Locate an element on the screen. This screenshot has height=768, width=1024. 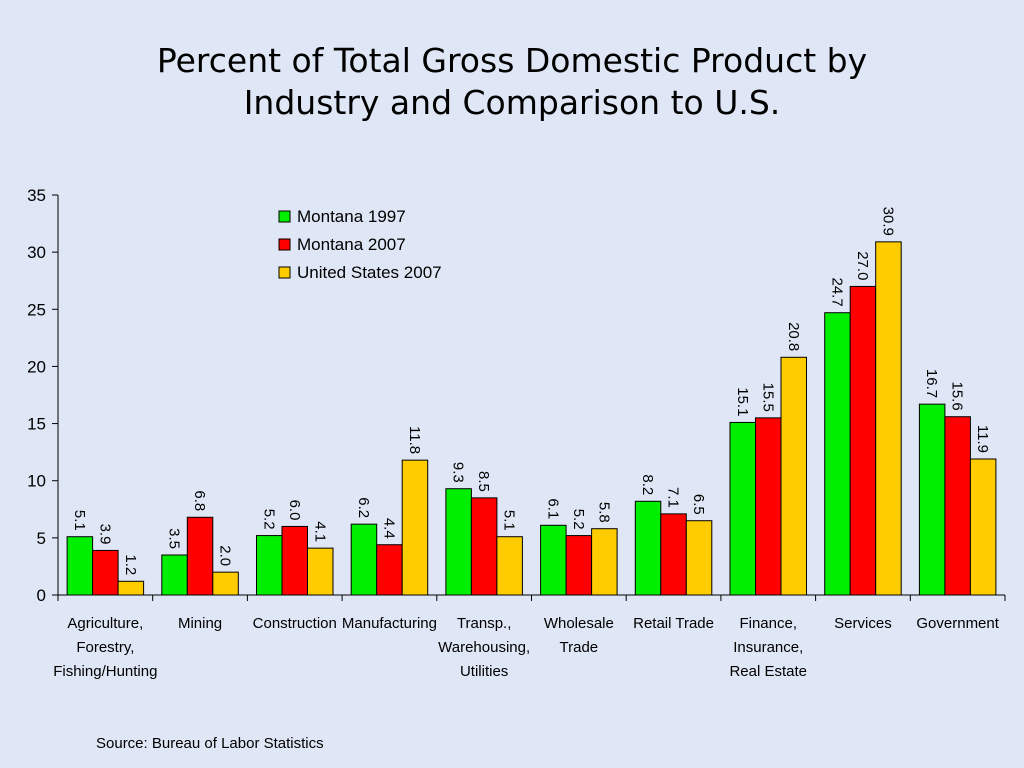
y-tick-label: 30 is located at coordinates (36, 252).